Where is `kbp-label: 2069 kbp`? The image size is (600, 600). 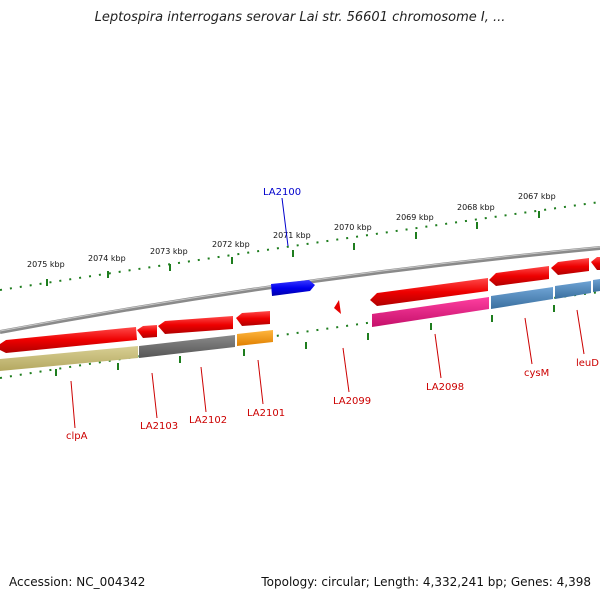 kbp-label: 2069 kbp is located at coordinates (415, 217).